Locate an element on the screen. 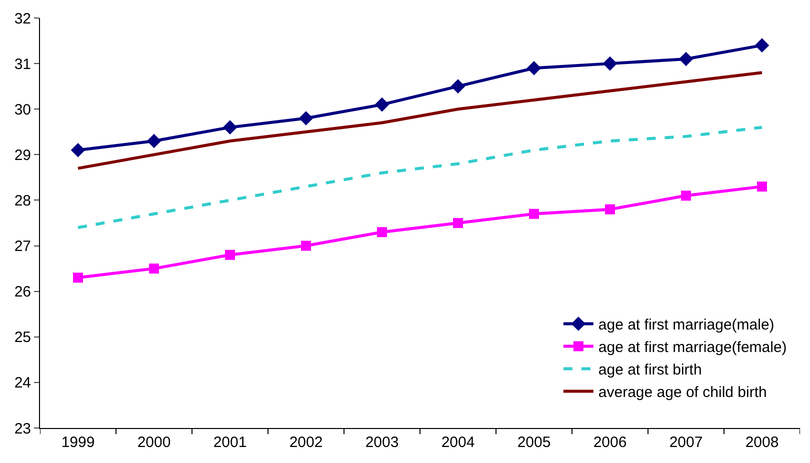 The image size is (810, 463). legend-label: average age of child birth is located at coordinates (682, 393).